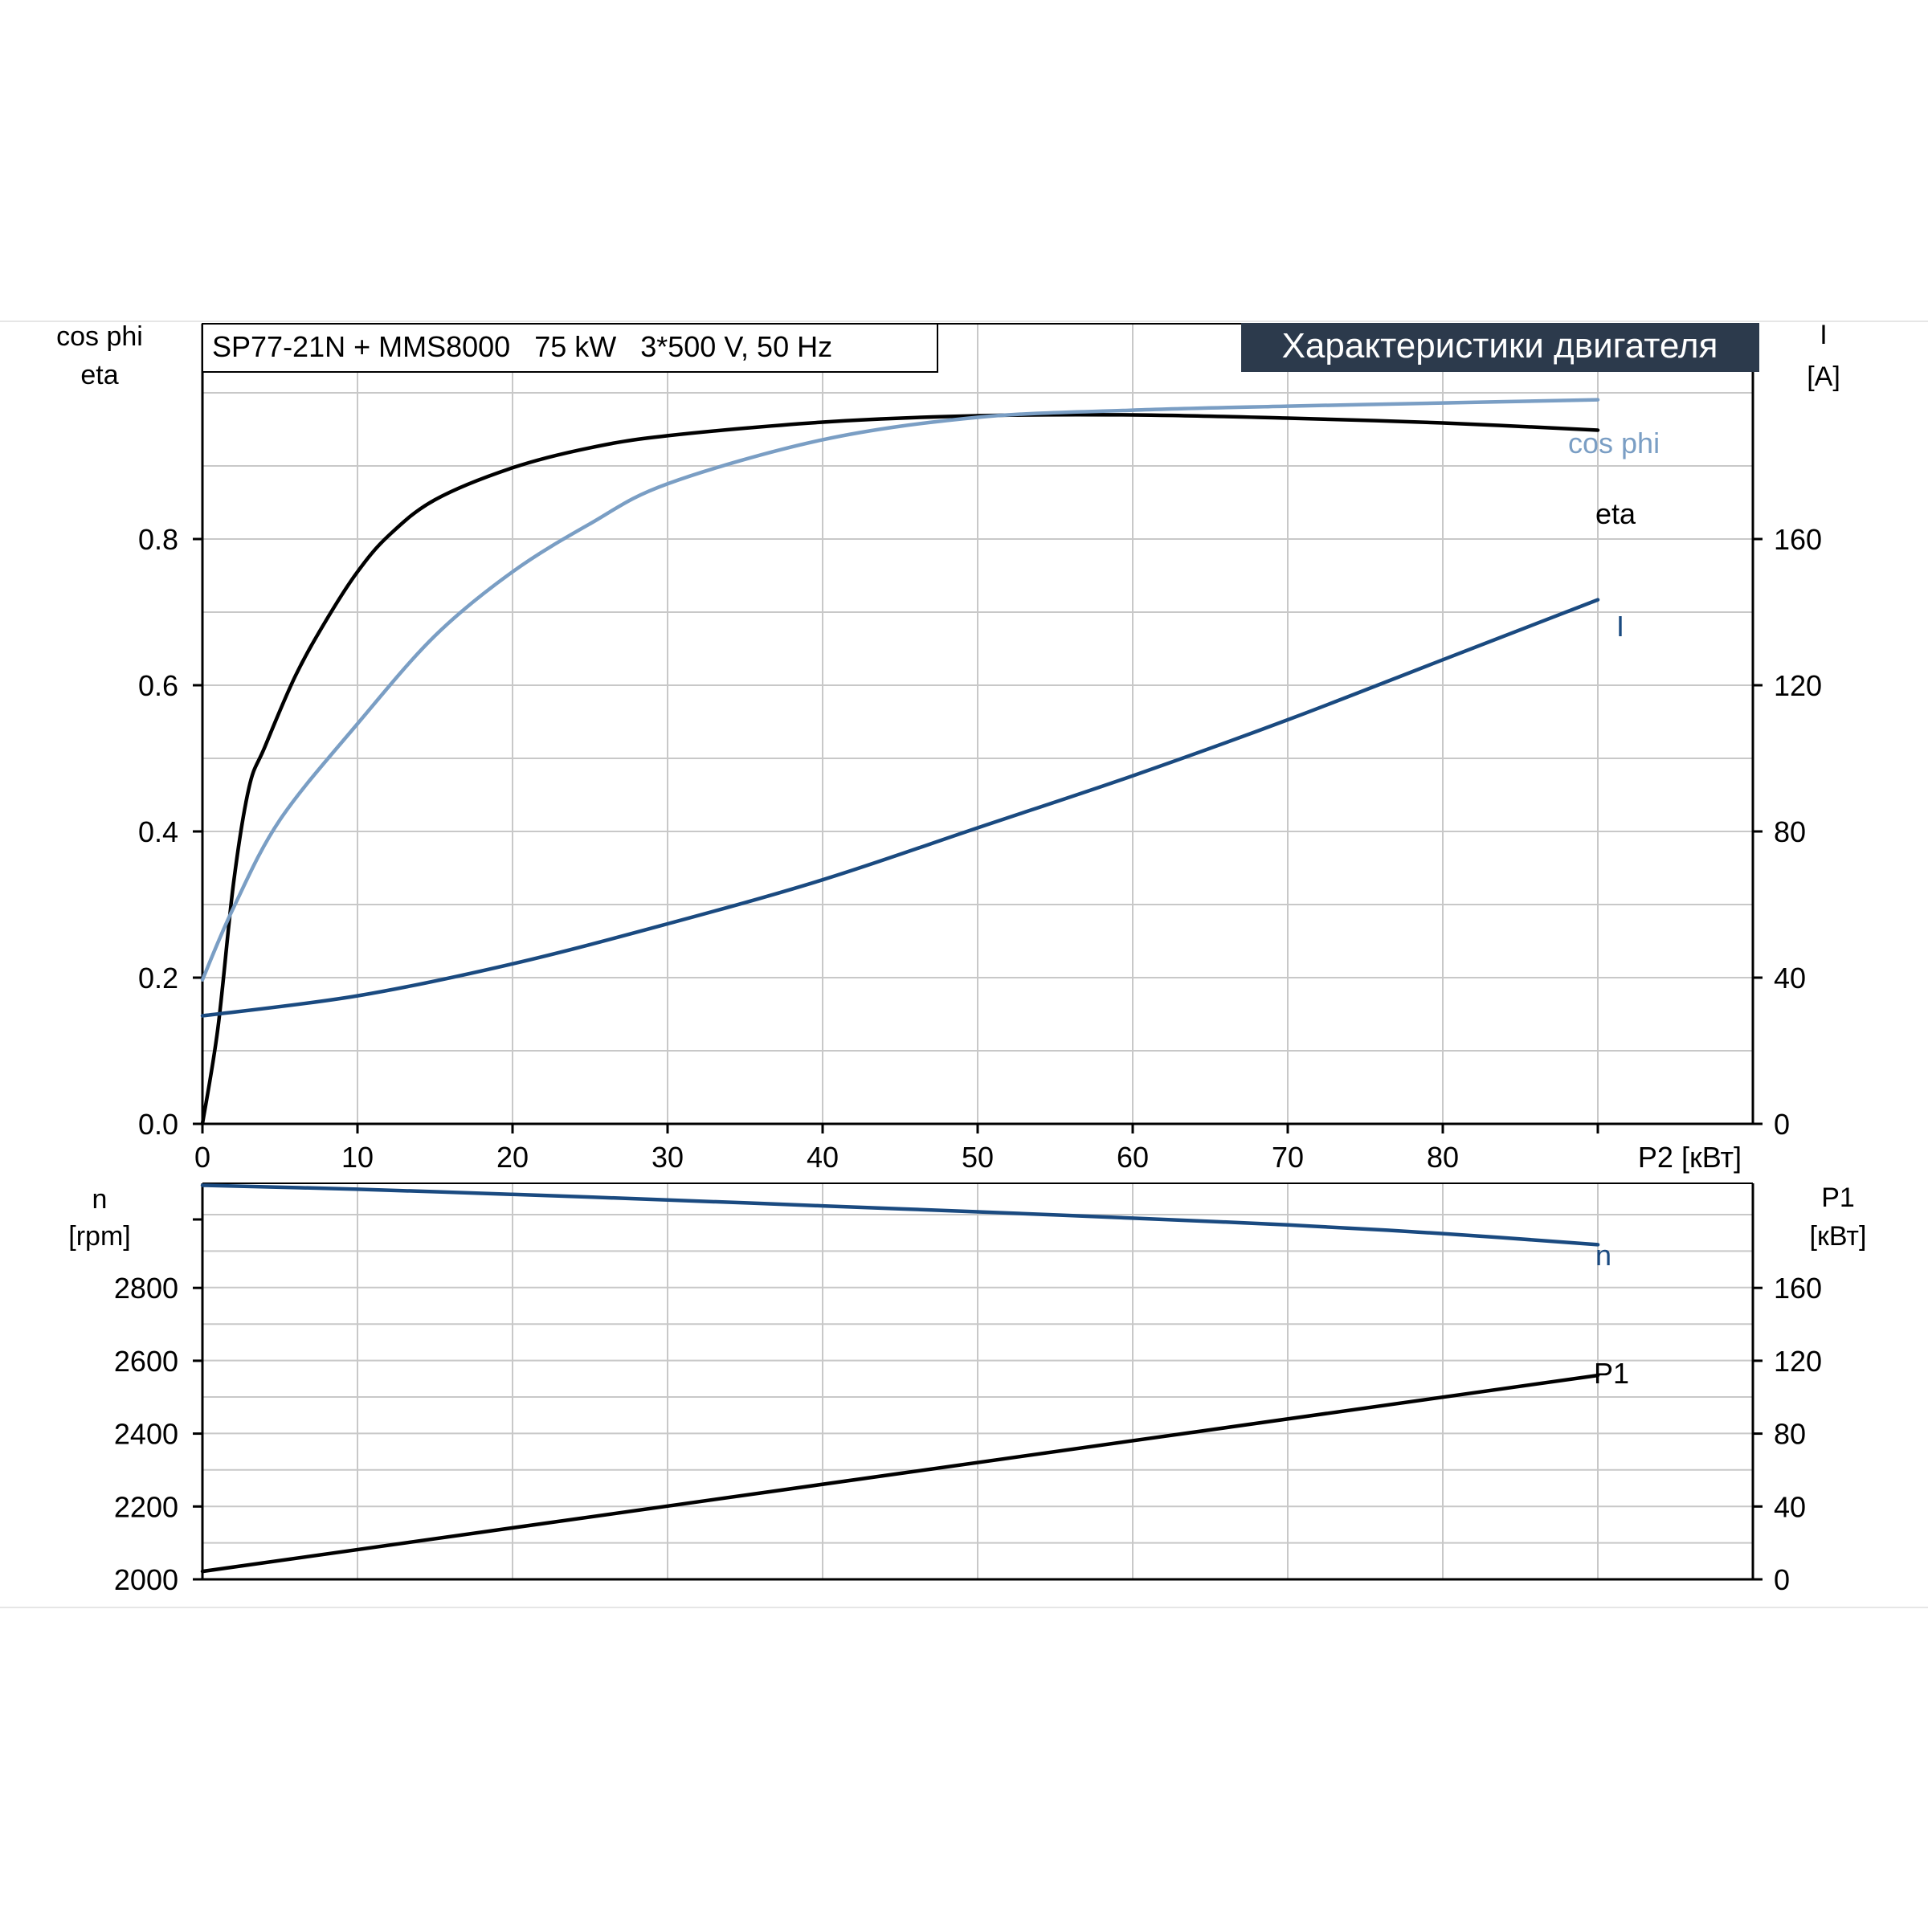 The height and width of the screenshot is (1932, 1928). Describe the element at coordinates (978, 1157) in the screenshot. I see `panel1-x-tick-label: 50` at that location.